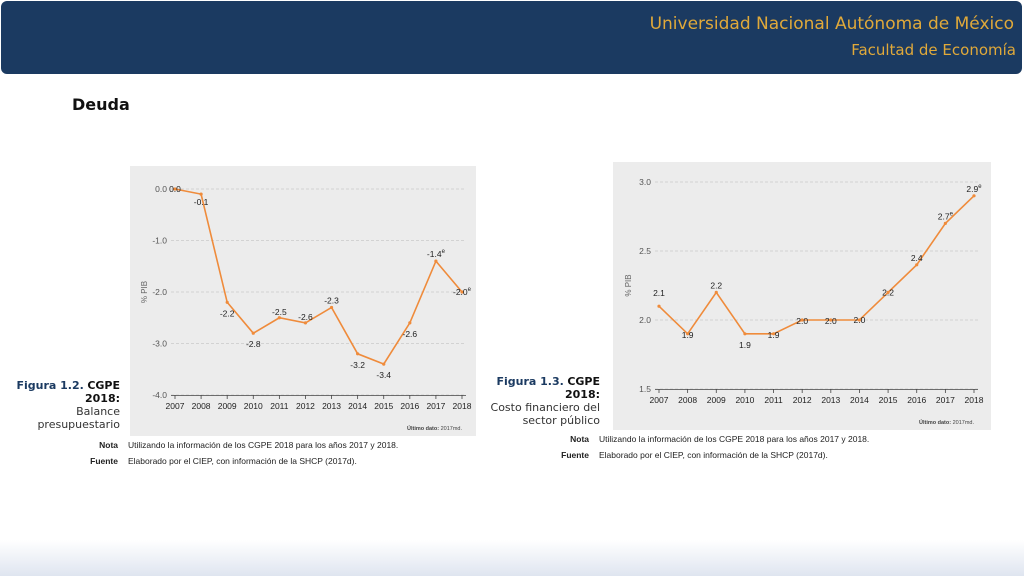 This screenshot has height=576, width=1024. Describe the element at coordinates (859, 400) in the screenshot. I see `x-tick-label: 2014` at that location.